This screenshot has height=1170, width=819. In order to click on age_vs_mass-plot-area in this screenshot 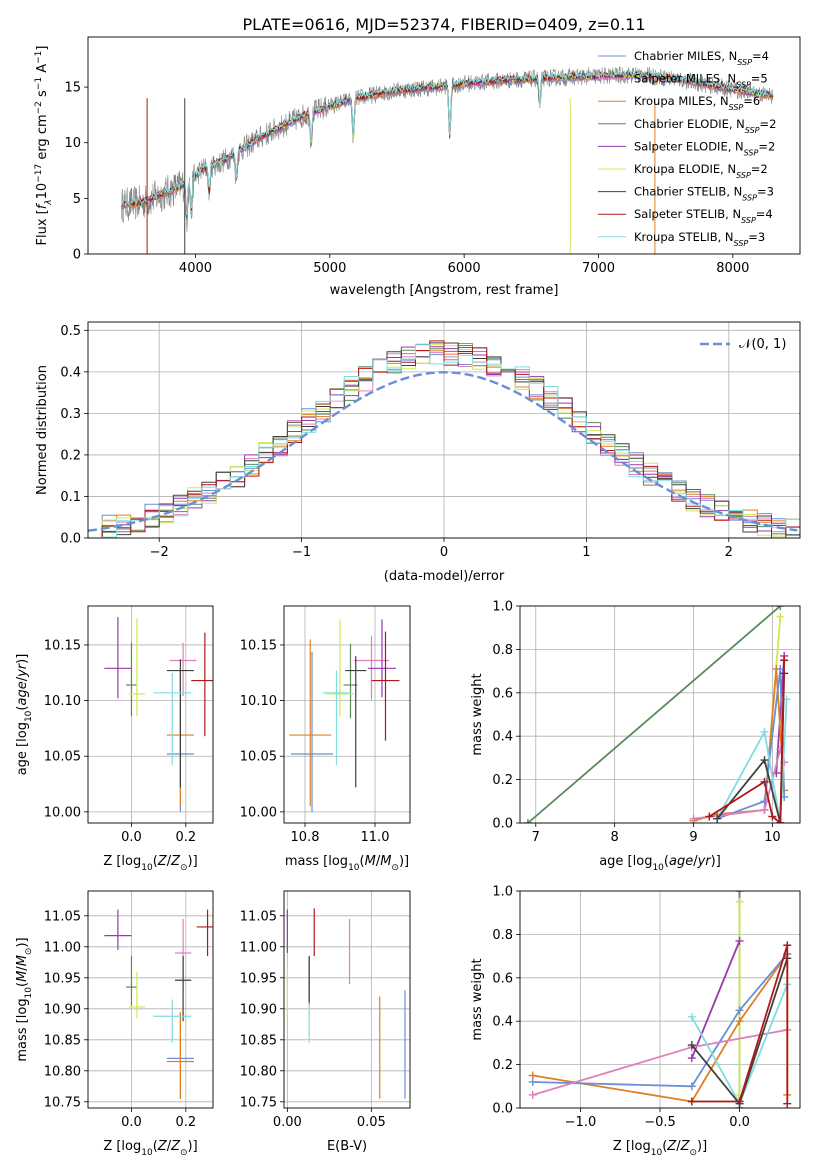, I will do `click(344, 715)`.